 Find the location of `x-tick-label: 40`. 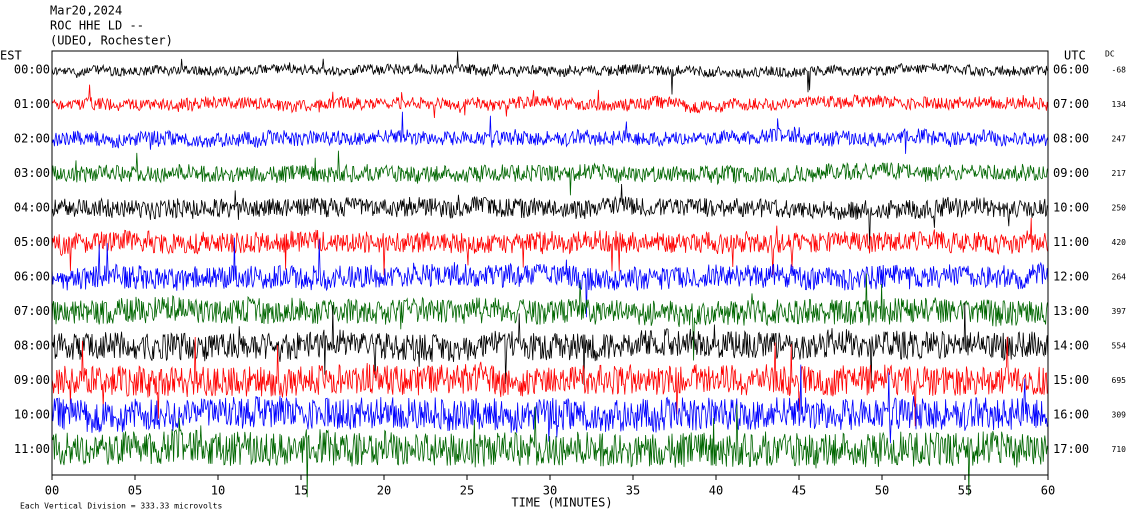

x-tick-label: 40 is located at coordinates (716, 491).